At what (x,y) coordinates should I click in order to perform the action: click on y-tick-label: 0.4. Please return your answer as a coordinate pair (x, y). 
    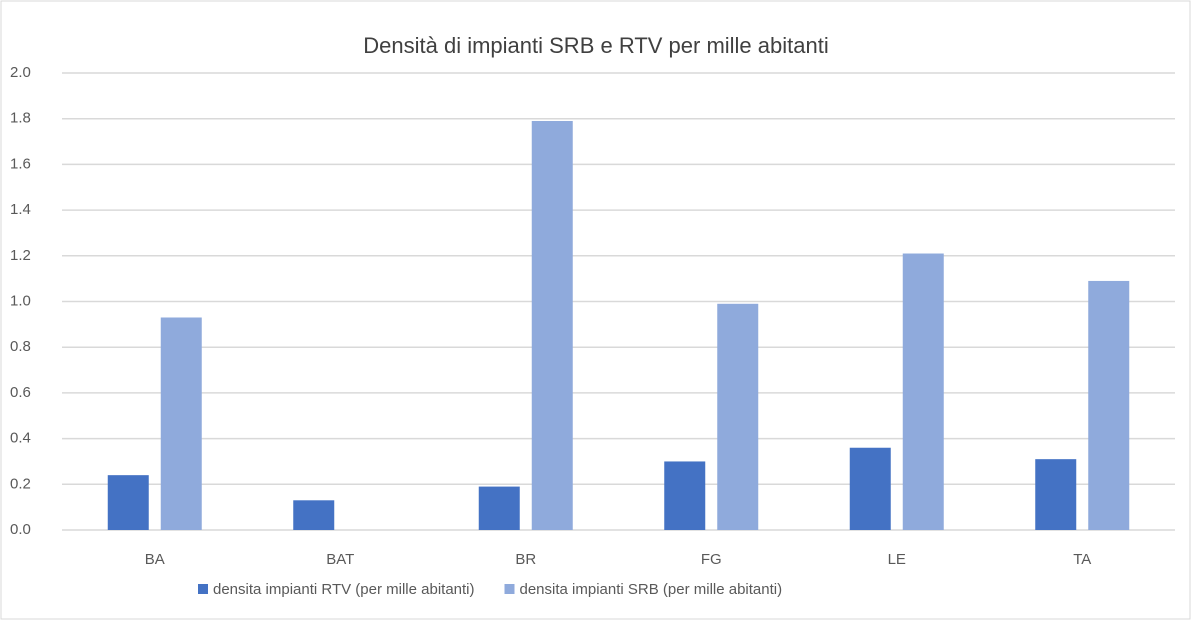
    Looking at the image, I should click on (20, 438).